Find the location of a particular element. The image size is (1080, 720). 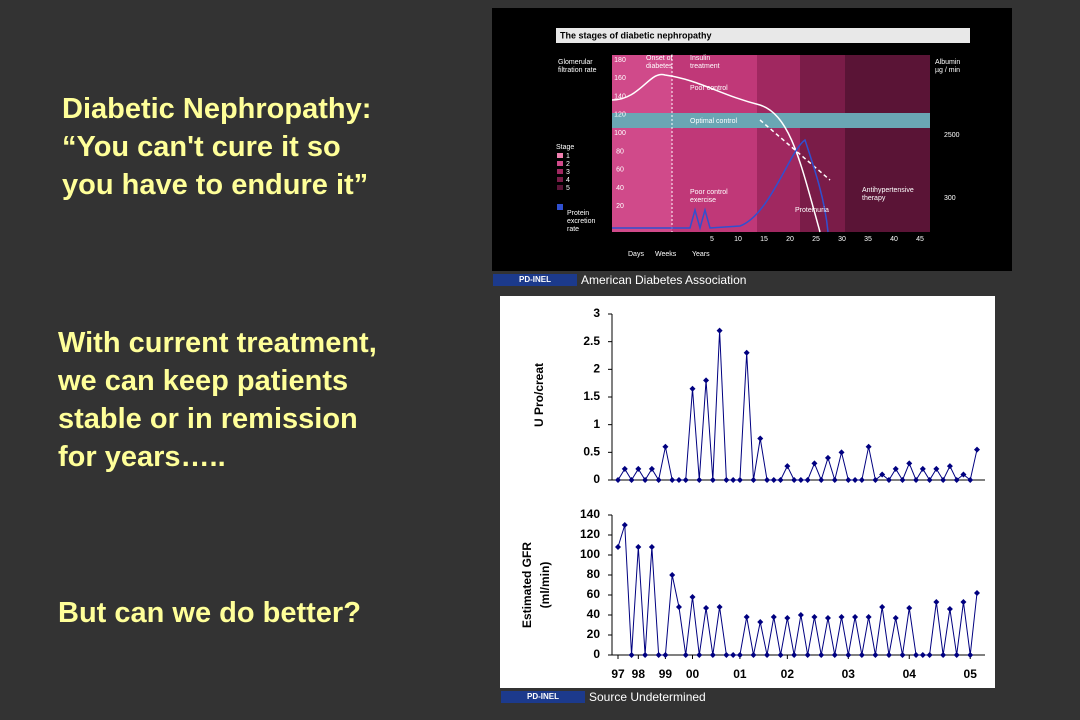

credit: American Diabetes Association is located at coordinates (663, 280).